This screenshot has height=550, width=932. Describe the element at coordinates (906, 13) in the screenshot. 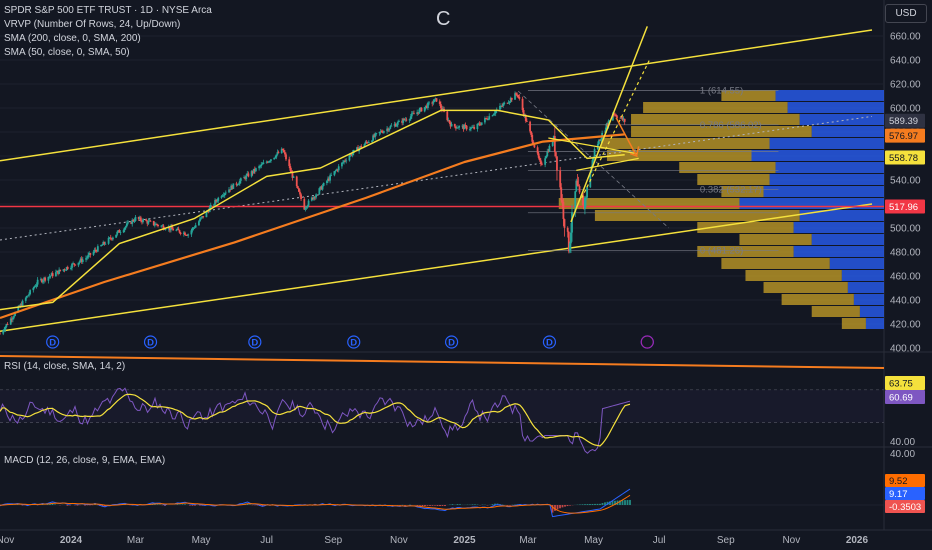

I see `currency-button: USD` at that location.